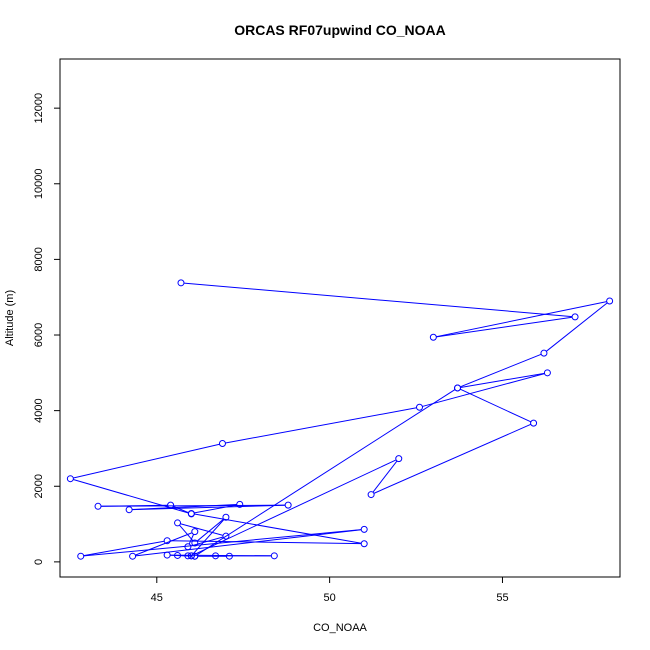 The width and height of the screenshot is (650, 650). What do you see at coordinates (39, 259) in the screenshot?
I see `y-tick-label: 8000` at bounding box center [39, 259].